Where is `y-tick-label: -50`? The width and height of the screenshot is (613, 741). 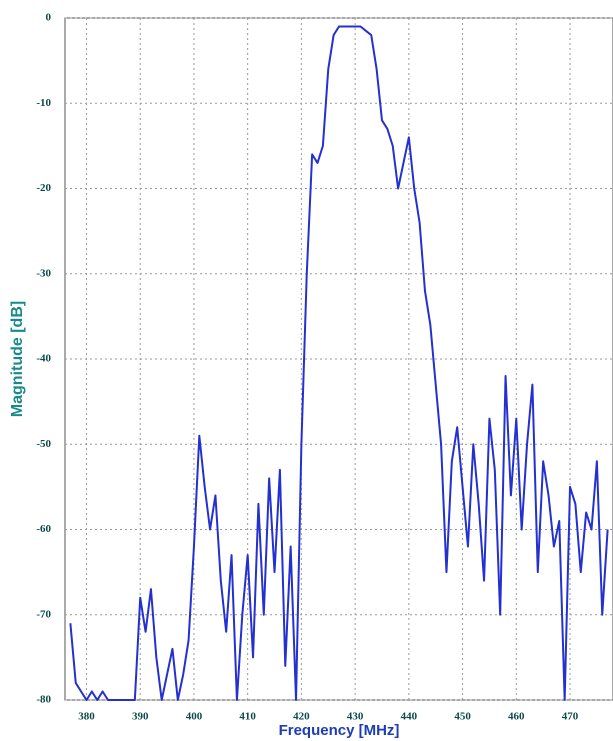
y-tick-label: -50 is located at coordinates (43, 444).